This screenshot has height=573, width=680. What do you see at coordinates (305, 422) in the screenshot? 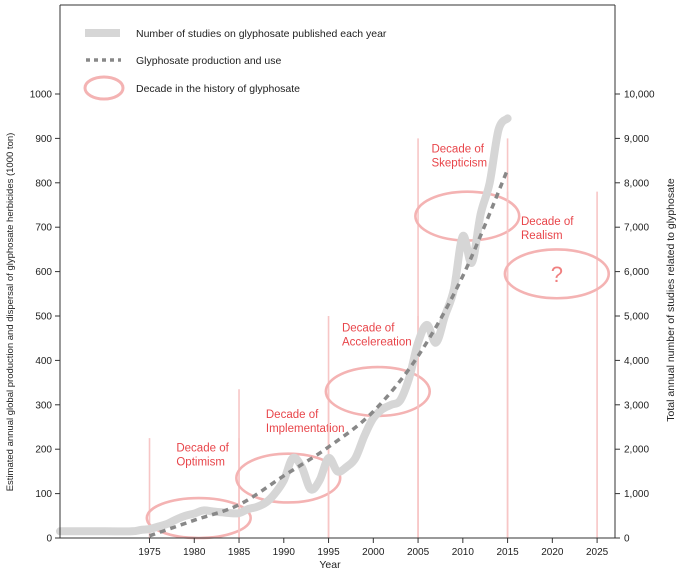
I see `decade-label: Decade of Implementation` at bounding box center [305, 422].